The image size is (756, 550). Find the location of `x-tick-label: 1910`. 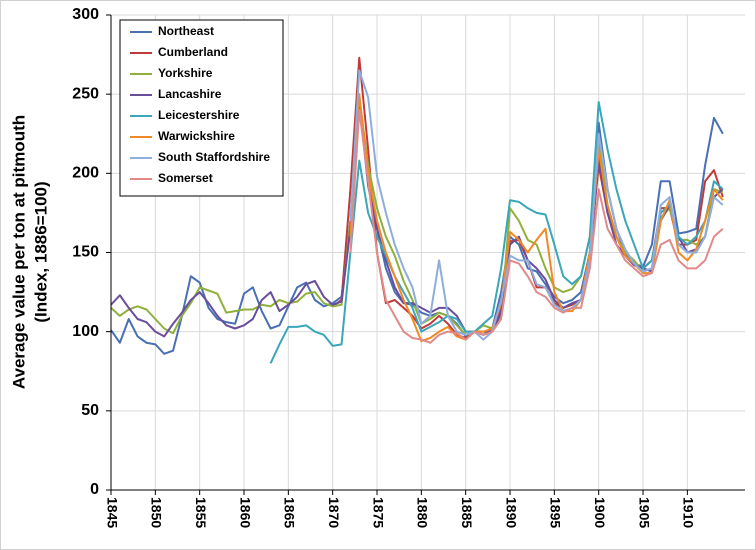

x-tick-label: 1910 is located at coordinates (689, 512).